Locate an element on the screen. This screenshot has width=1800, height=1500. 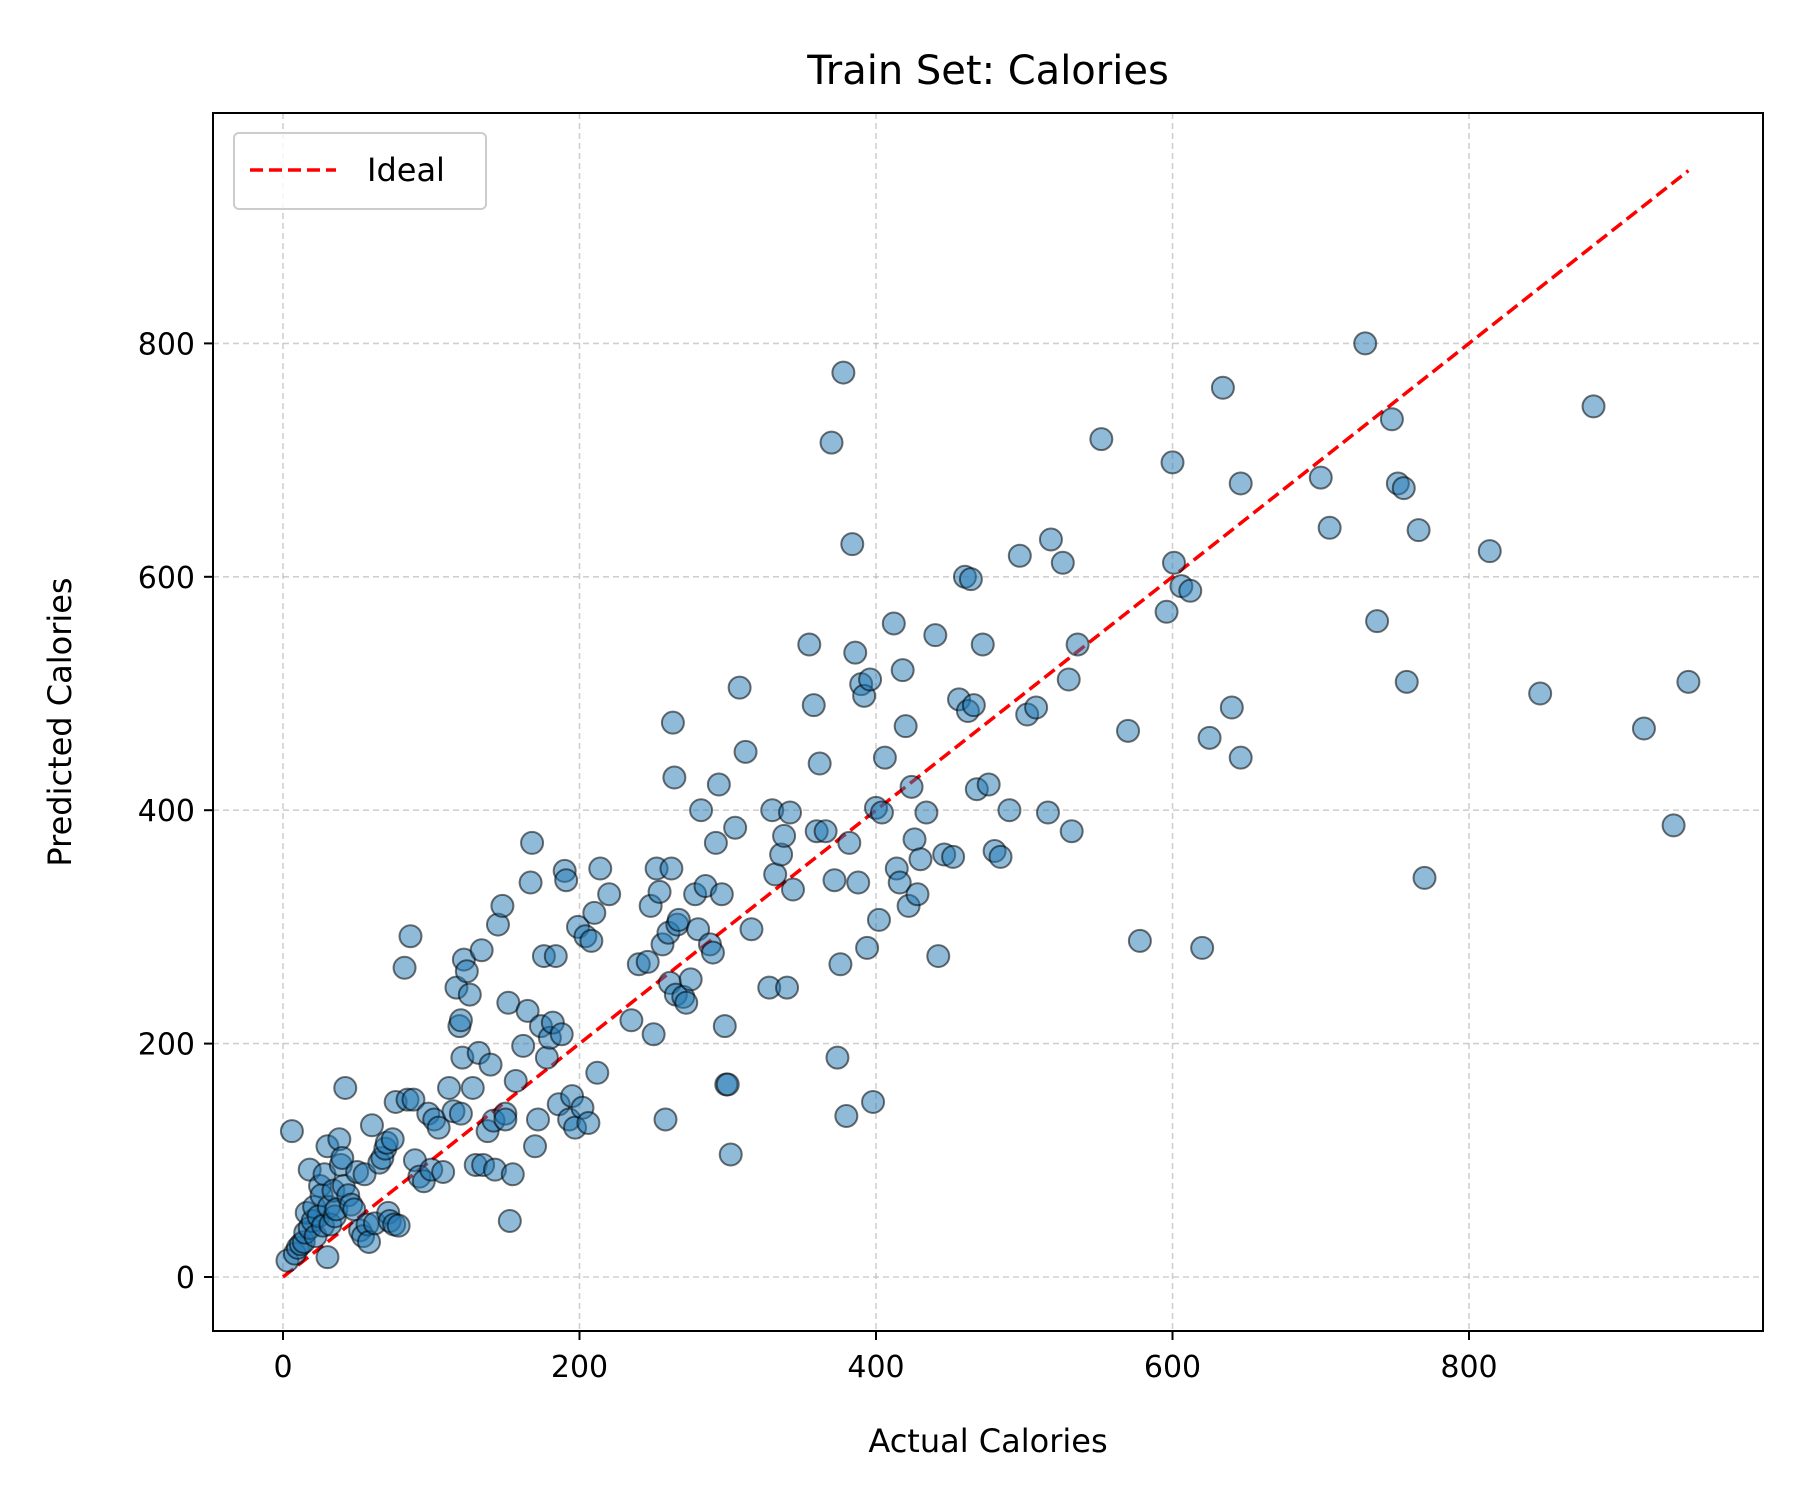
x-axis-ticks: 0 200 400 600 800 is located at coordinates (885, 1358).